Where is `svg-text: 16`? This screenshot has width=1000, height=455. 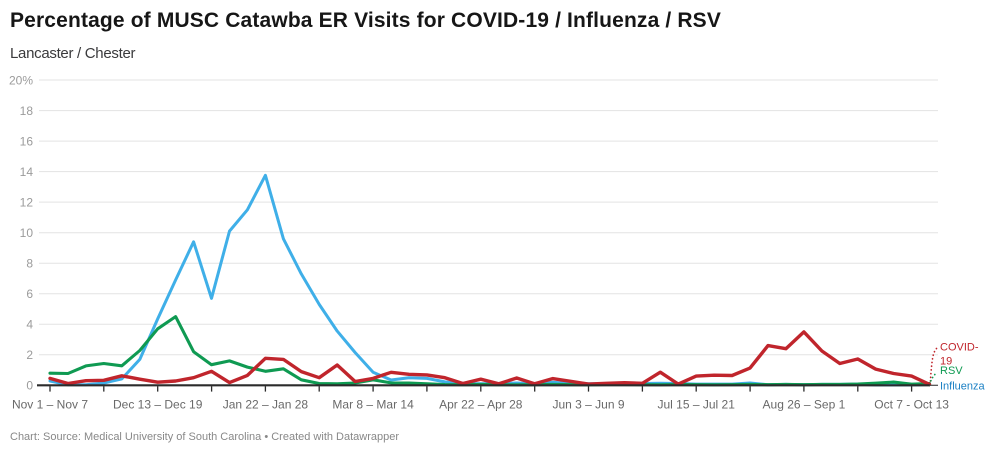 svg-text: 16 is located at coordinates (27, 141).